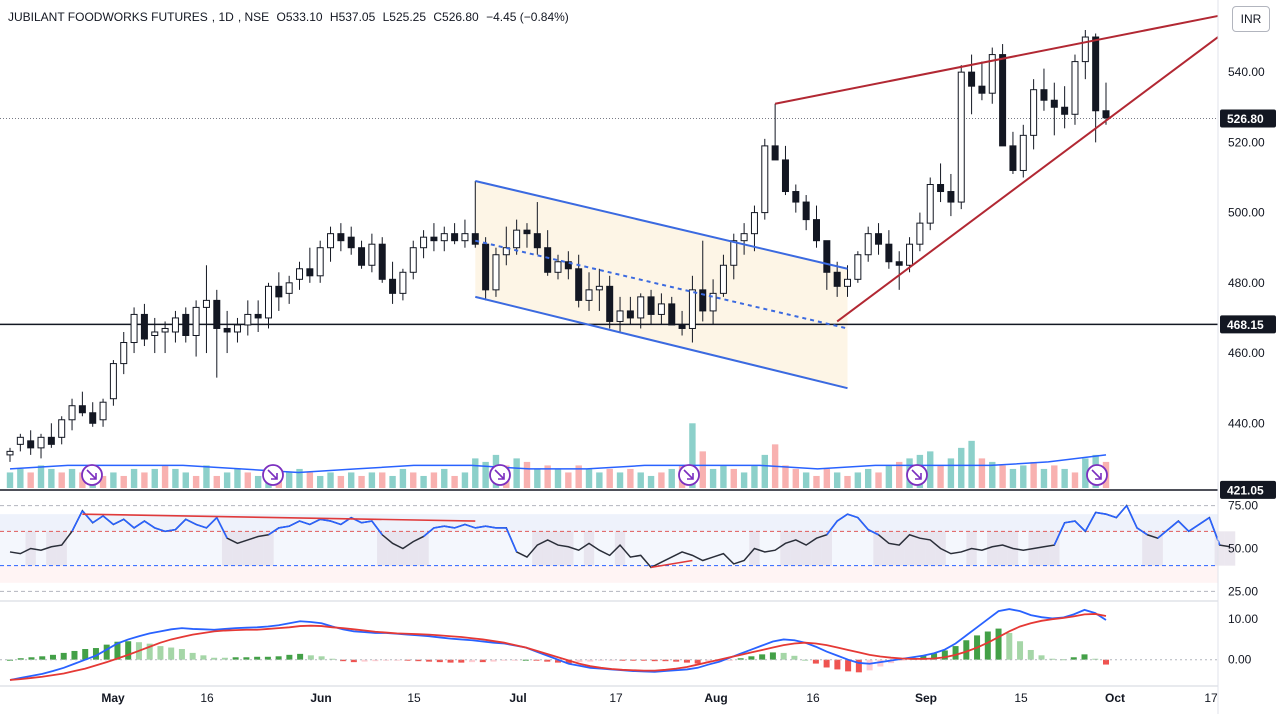 Image resolution: width=1280 pixels, height=714 pixels. What do you see at coordinates (618, 548) in the screenshot?
I see `rsi-pane` at bounding box center [618, 548].